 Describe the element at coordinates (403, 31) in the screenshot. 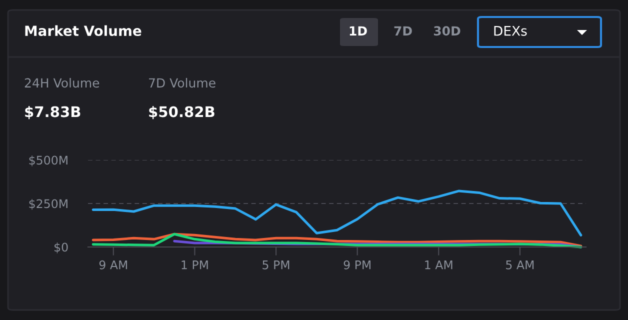

I see `text: 7D` at that location.